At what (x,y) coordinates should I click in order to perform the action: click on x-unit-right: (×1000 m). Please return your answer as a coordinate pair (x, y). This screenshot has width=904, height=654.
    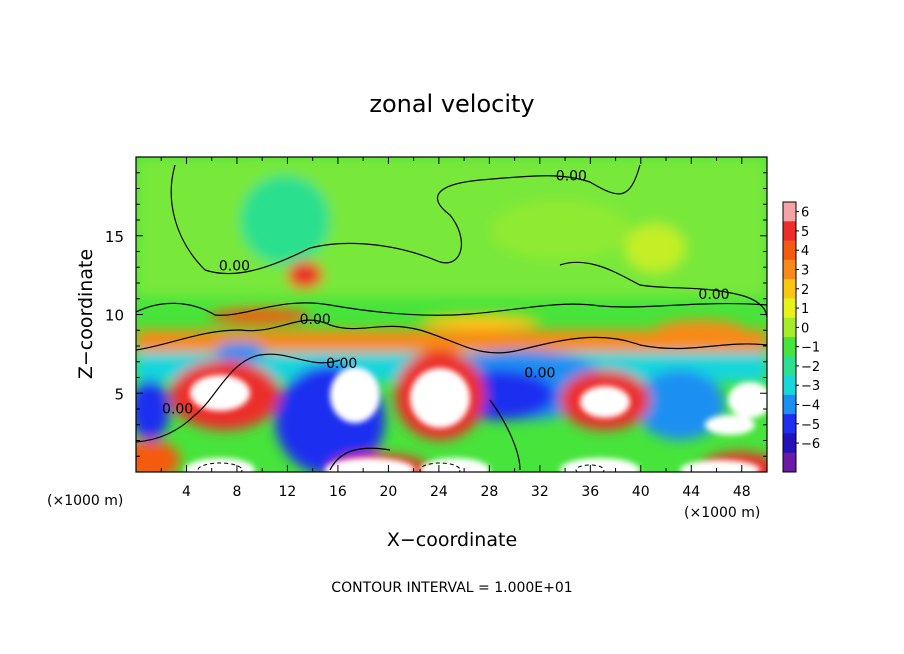
    Looking at the image, I should click on (722, 513).